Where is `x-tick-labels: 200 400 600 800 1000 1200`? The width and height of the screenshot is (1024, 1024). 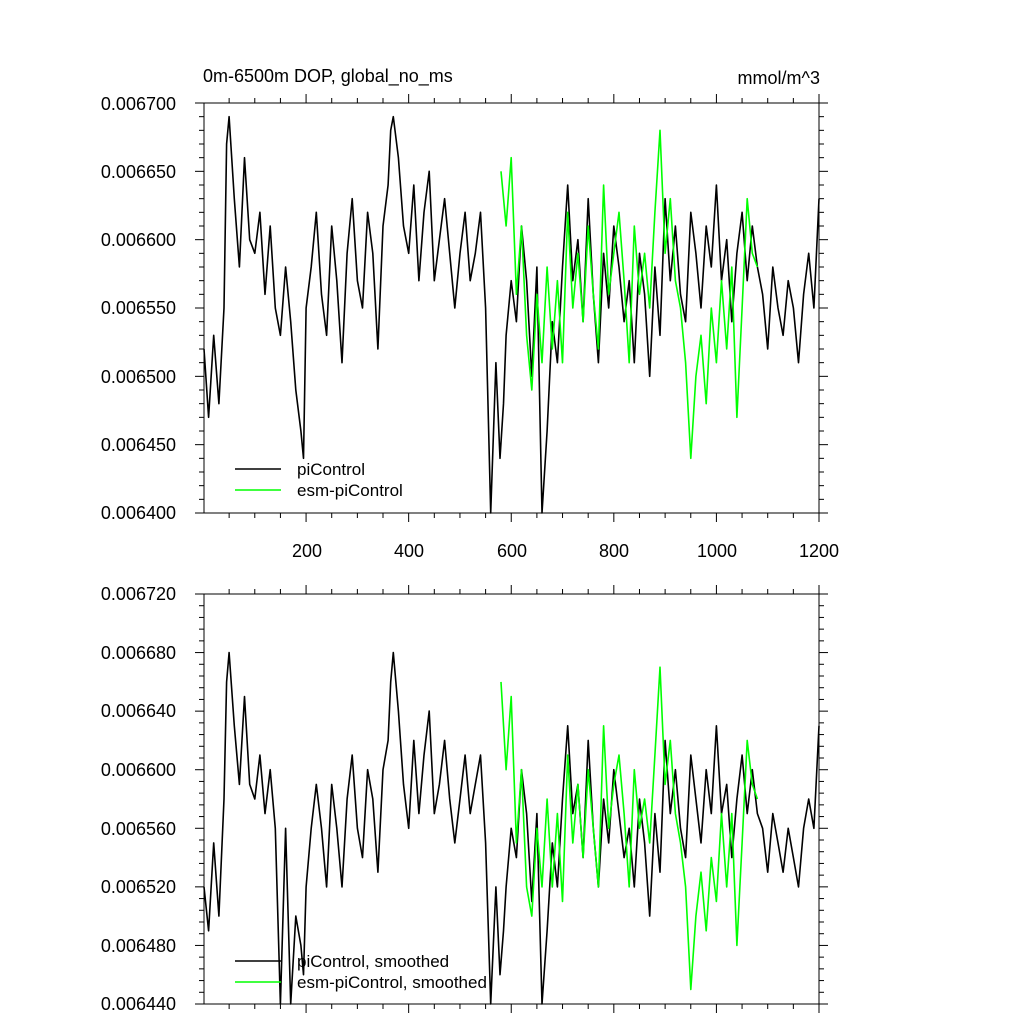
x-tick-labels: 200 400 600 800 1000 1200 is located at coordinates (565, 551).